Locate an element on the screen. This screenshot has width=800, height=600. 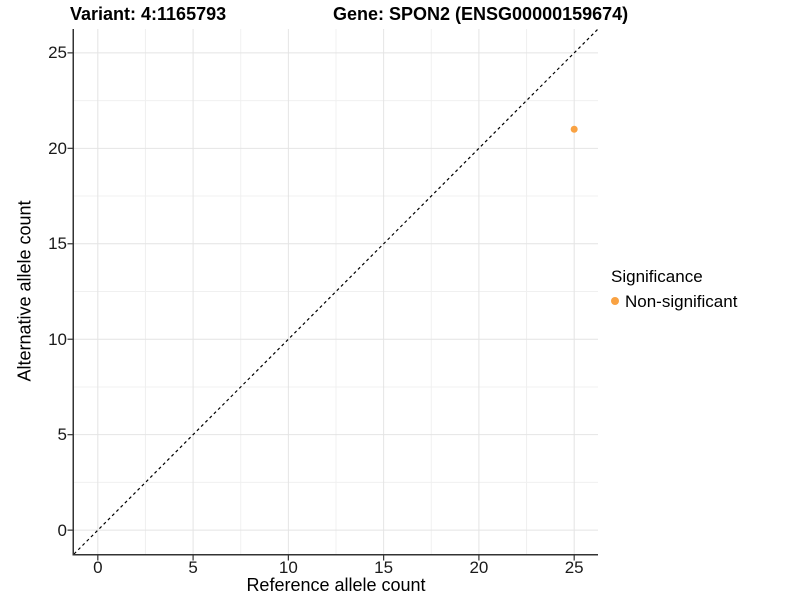
y-axis-title: Alternative allele count is located at coordinates (24, 291).